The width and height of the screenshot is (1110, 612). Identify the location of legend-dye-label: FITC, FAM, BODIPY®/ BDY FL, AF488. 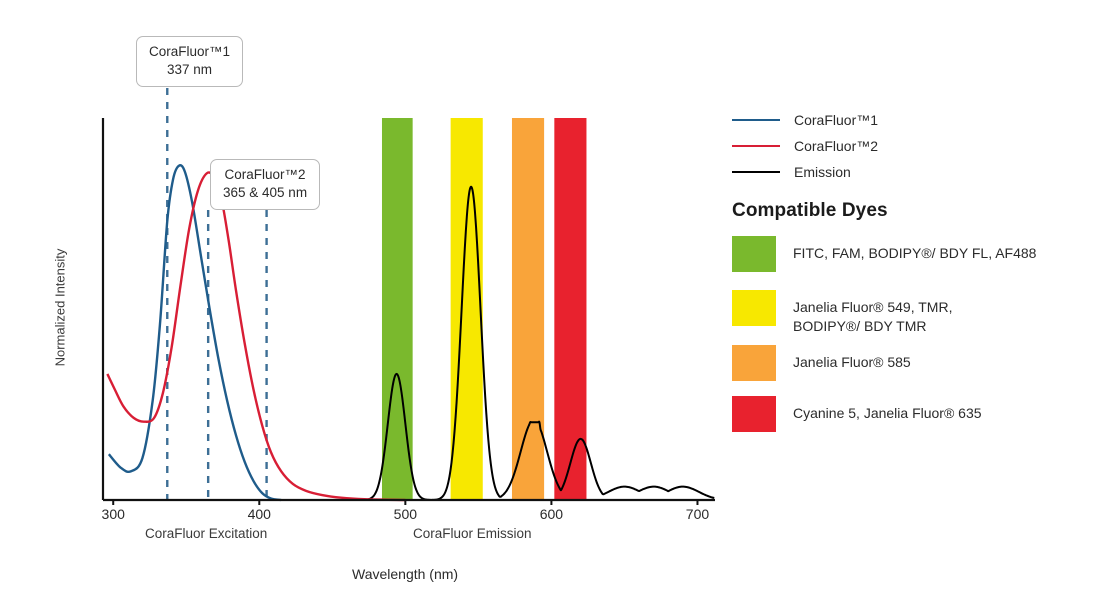
(915, 253).